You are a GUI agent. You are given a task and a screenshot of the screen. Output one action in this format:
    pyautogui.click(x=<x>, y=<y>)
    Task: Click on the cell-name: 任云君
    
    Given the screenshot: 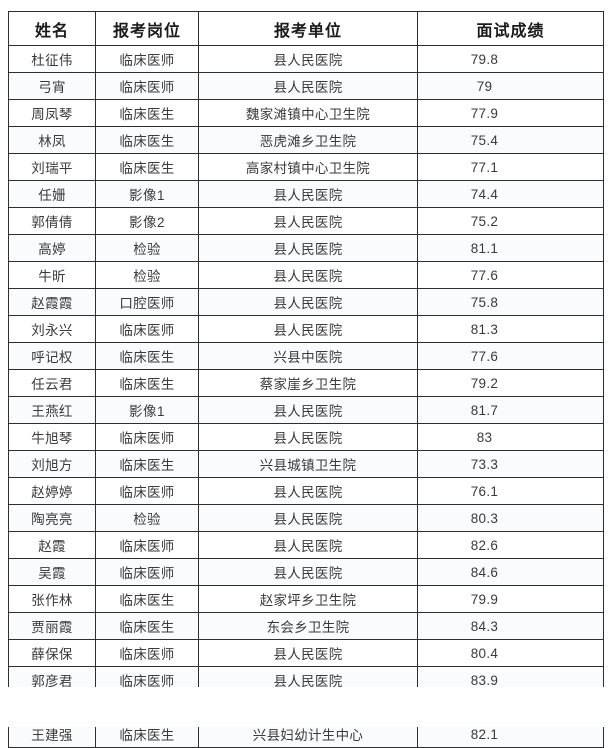 What is the action you would take?
    pyautogui.click(x=52, y=383)
    